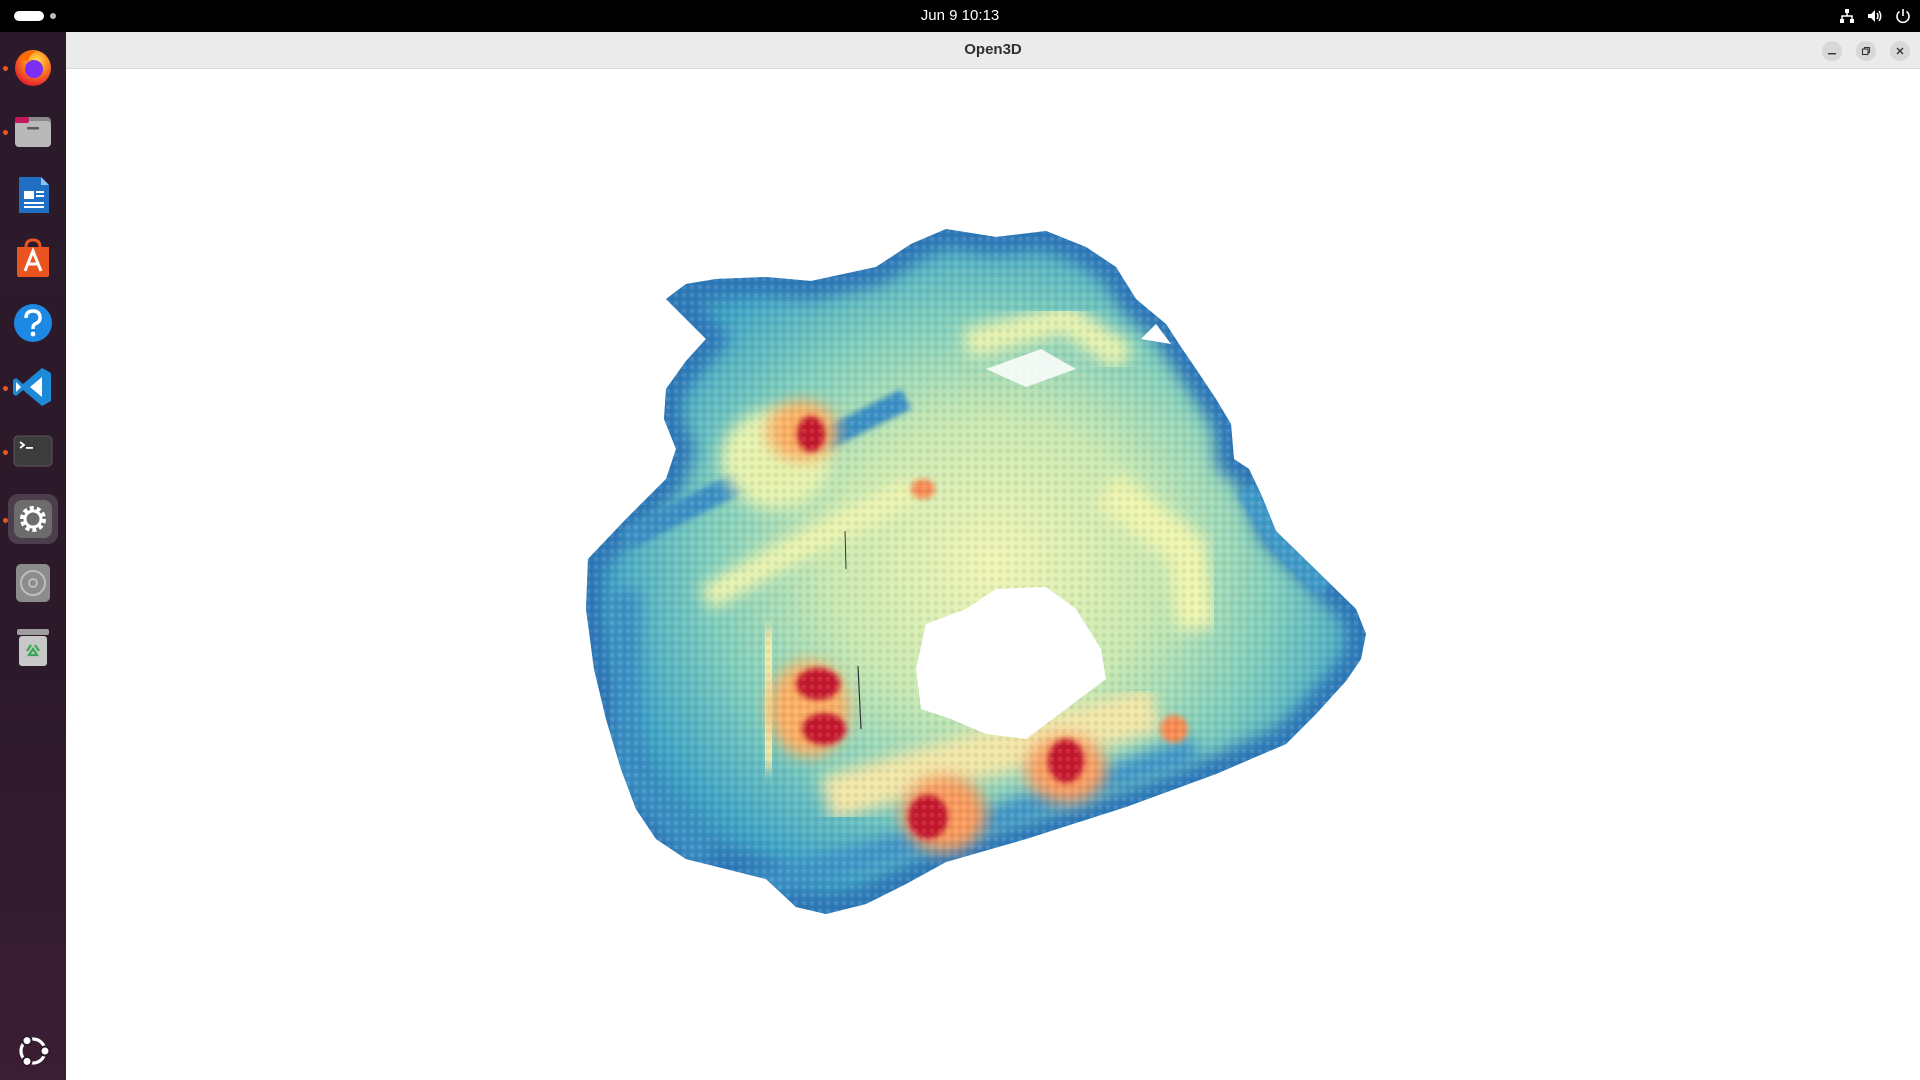 This screenshot has width=1920, height=1080. I want to click on minimize-button, so click(1832, 51).